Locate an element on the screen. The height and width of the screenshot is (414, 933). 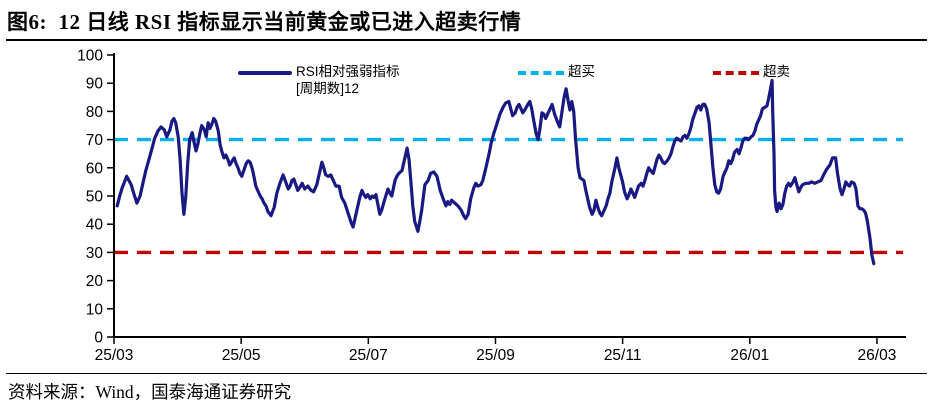
y-tick-label: 90 is located at coordinates (95, 84).